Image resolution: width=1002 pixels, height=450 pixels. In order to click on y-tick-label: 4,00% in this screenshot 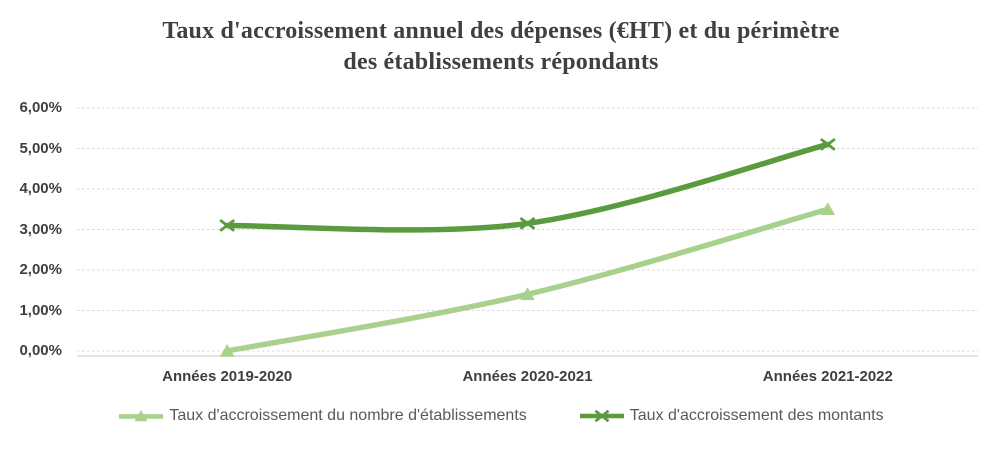, I will do `click(40, 188)`.